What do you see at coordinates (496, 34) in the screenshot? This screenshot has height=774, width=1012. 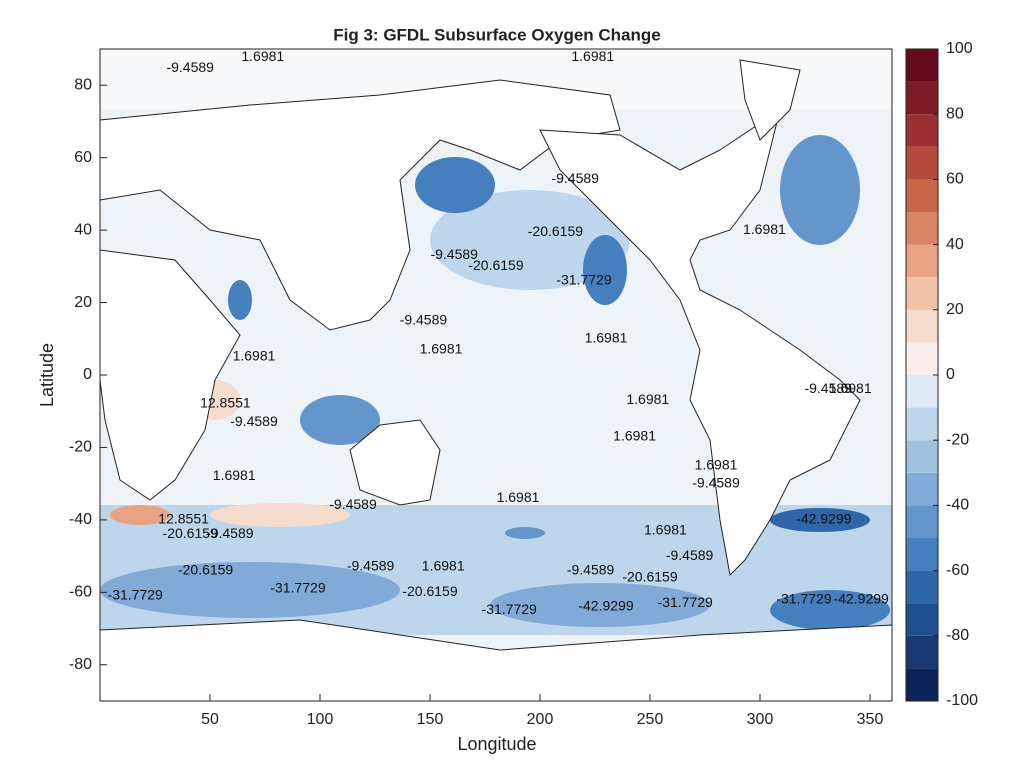 I see `chart-title: Fig 3: GFDL Subsurface Oxygen Change` at bounding box center [496, 34].